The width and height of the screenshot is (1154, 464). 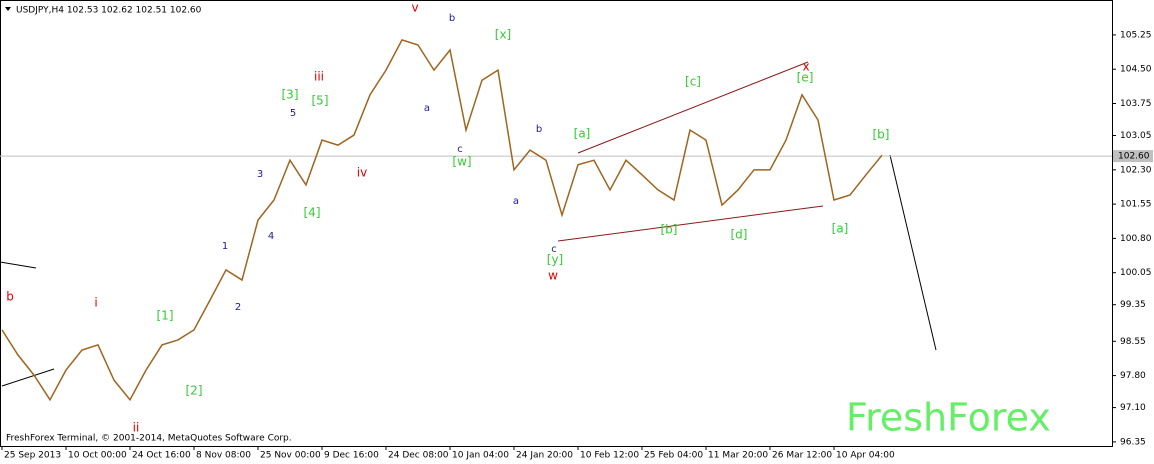 I want to click on wave-label: 4, so click(x=271, y=236).